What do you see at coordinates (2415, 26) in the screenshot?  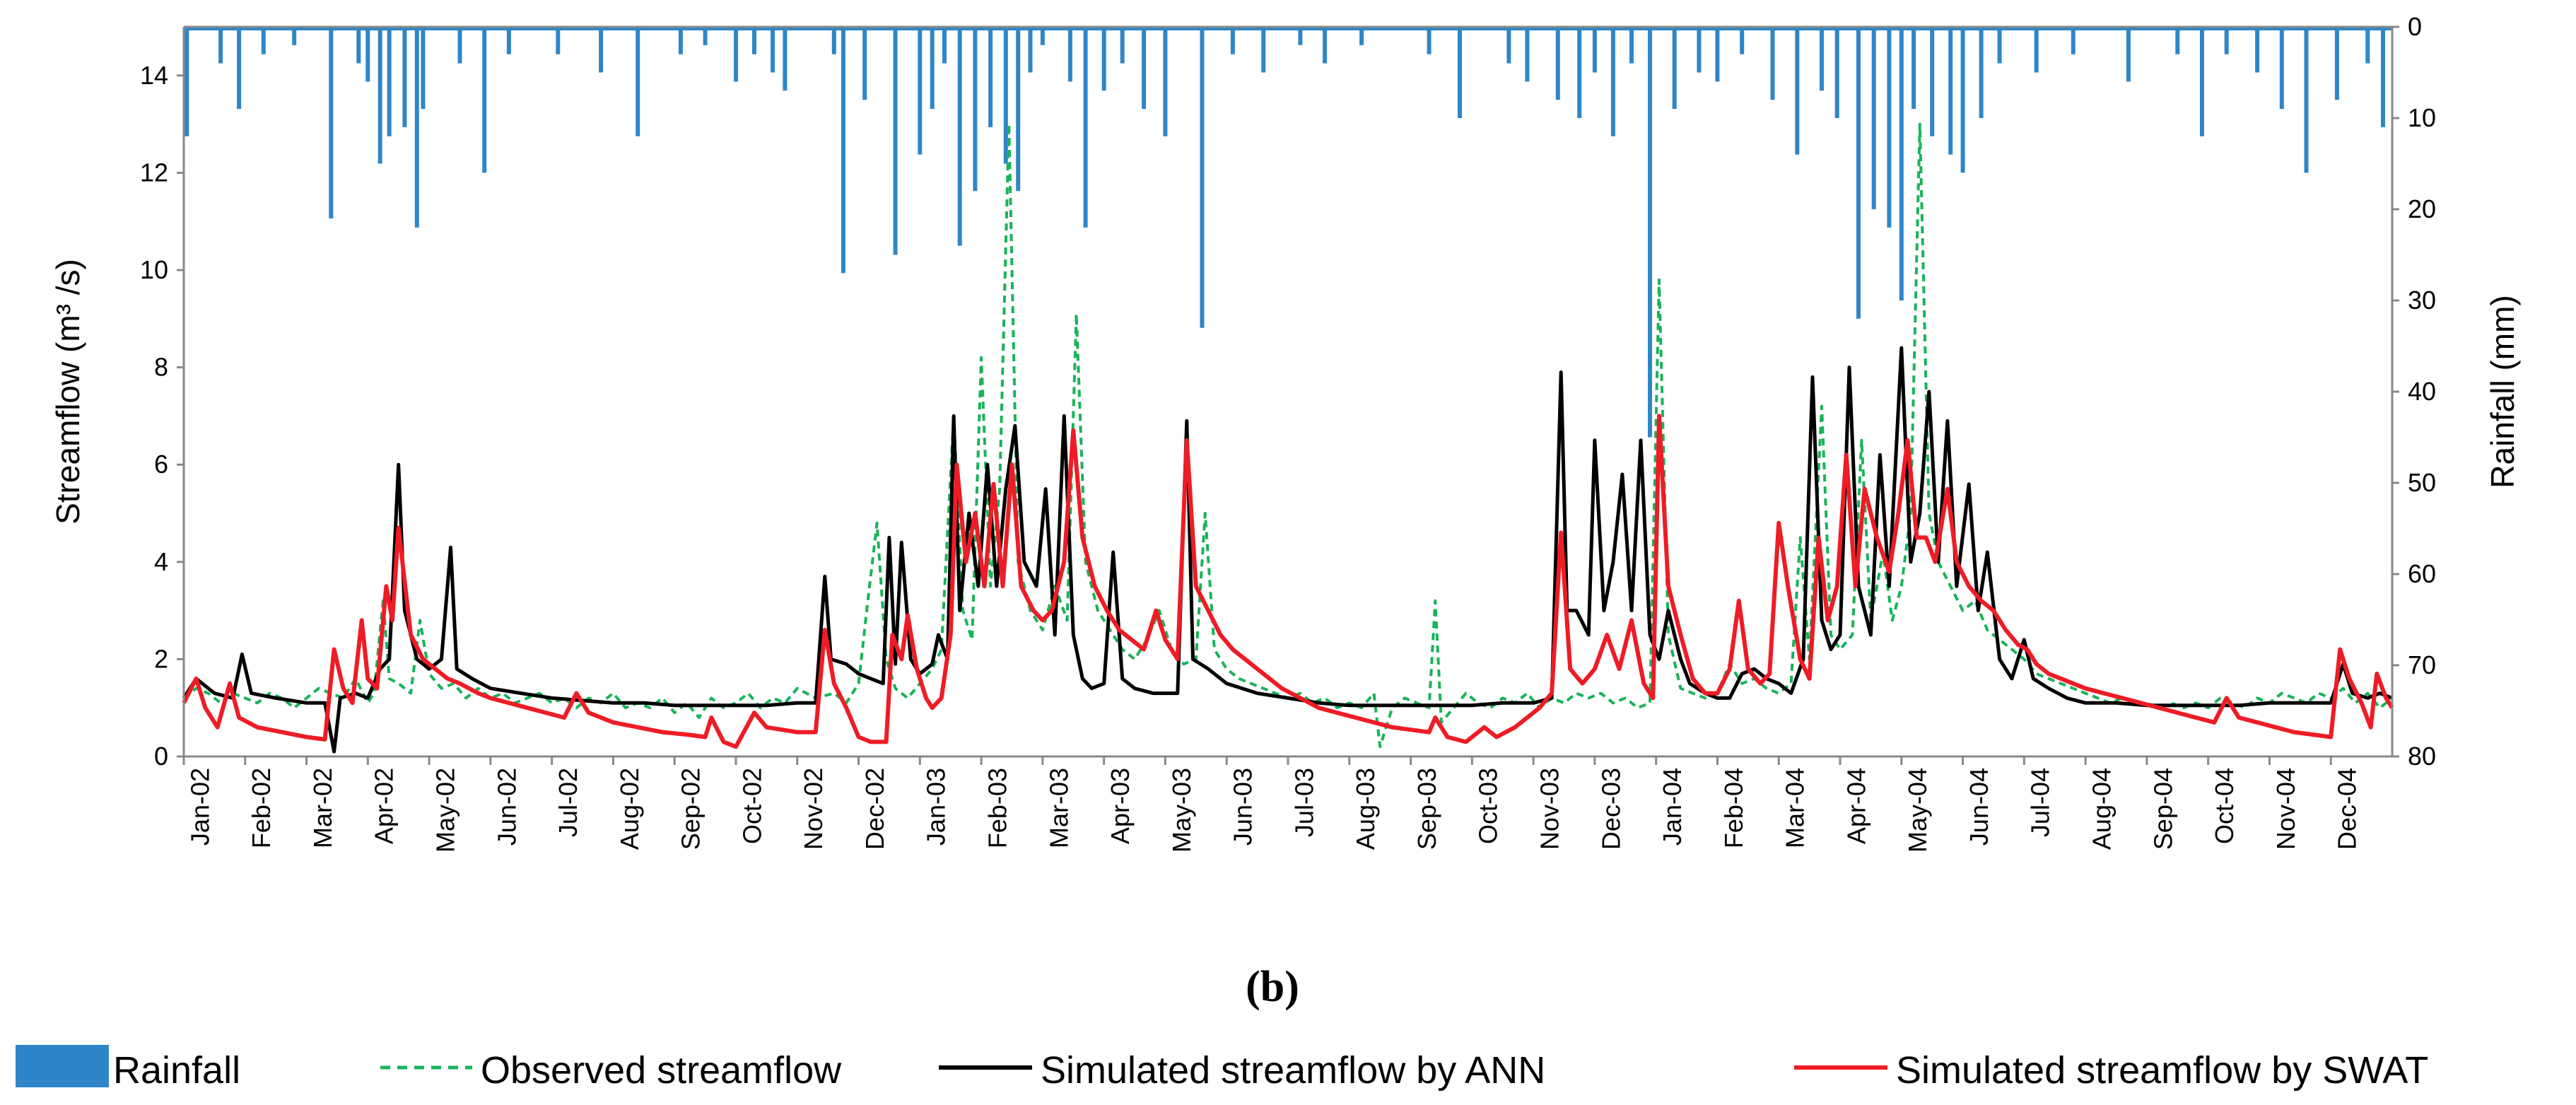 I see `right-tick-label-0: 0` at bounding box center [2415, 26].